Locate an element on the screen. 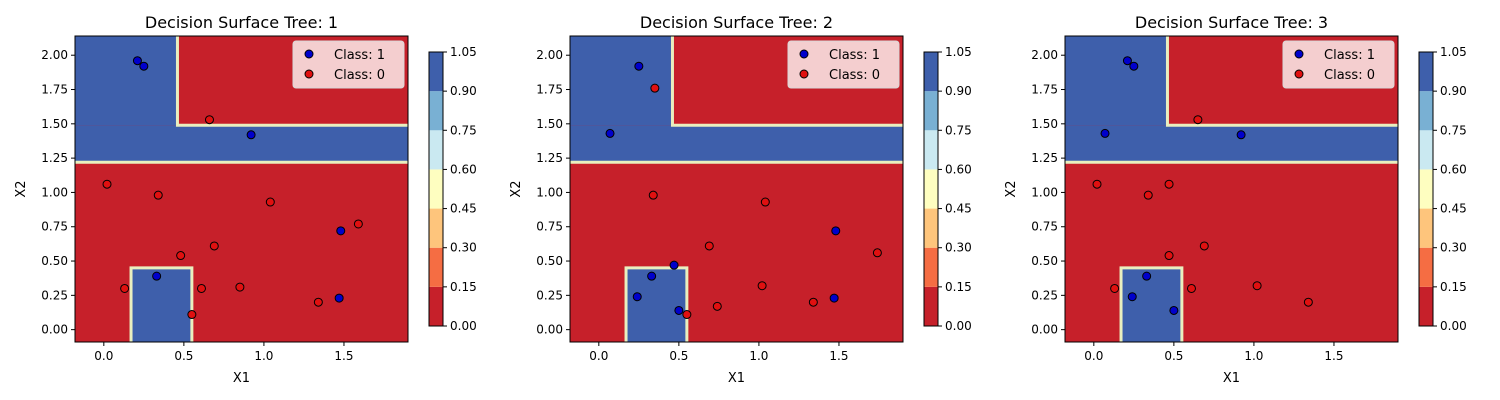 The image size is (1500, 400). colorbar-tick-label: 0.45 is located at coordinates (1453, 209).